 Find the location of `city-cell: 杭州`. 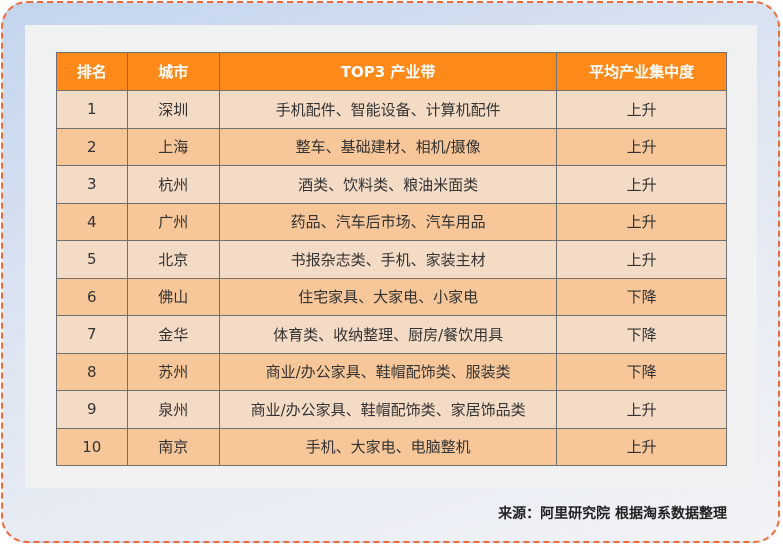

city-cell: 杭州 is located at coordinates (173, 184).